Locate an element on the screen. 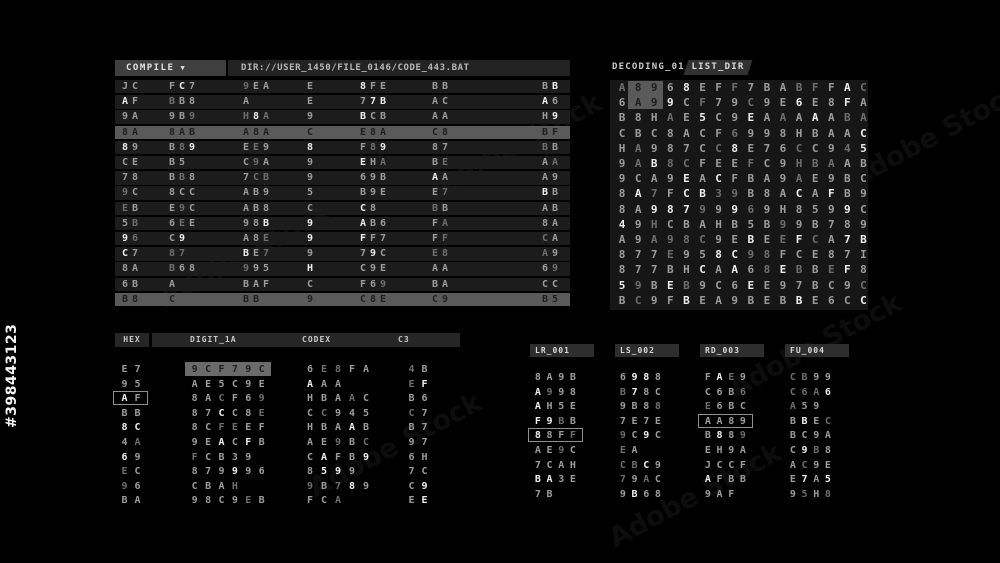 The width and height of the screenshot is (1000, 563). codex-header-bar: DIGIT_1A CODEX C3 is located at coordinates (306, 340).